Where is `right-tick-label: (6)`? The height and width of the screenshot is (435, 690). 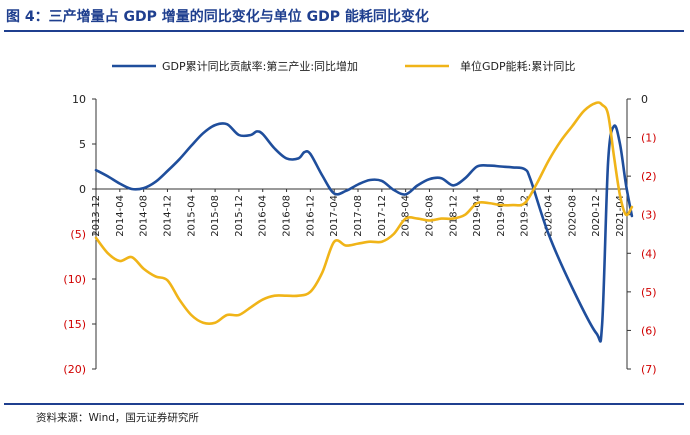 right-tick-label: (6) is located at coordinates (649, 330).